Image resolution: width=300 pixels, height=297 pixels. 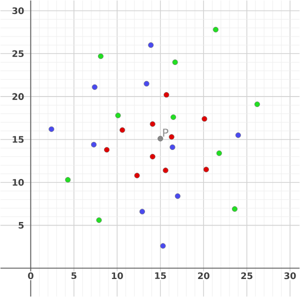 What do you see at coordinates (31, 276) in the screenshot?
I see `x-tick-label: 0` at bounding box center [31, 276].